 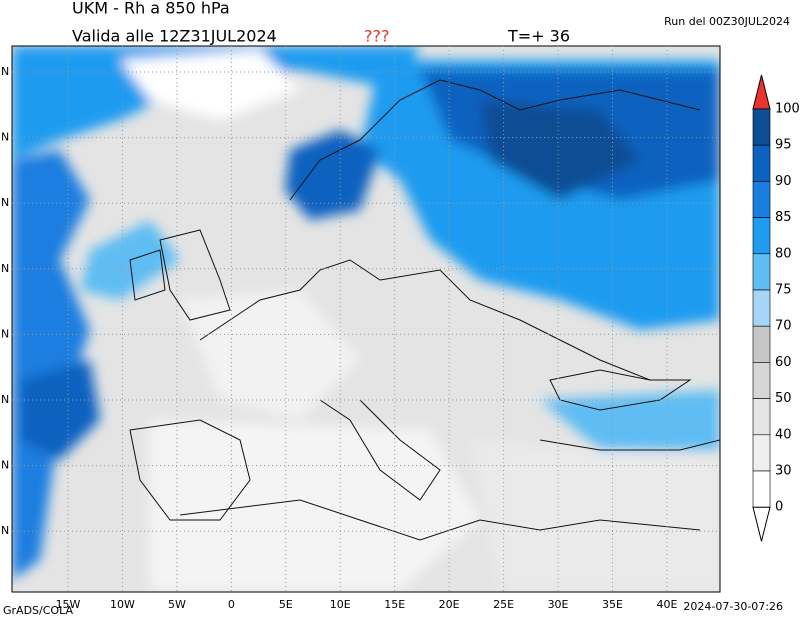 What do you see at coordinates (783, 253) in the screenshot?
I see `colorbar-label: 80` at bounding box center [783, 253].